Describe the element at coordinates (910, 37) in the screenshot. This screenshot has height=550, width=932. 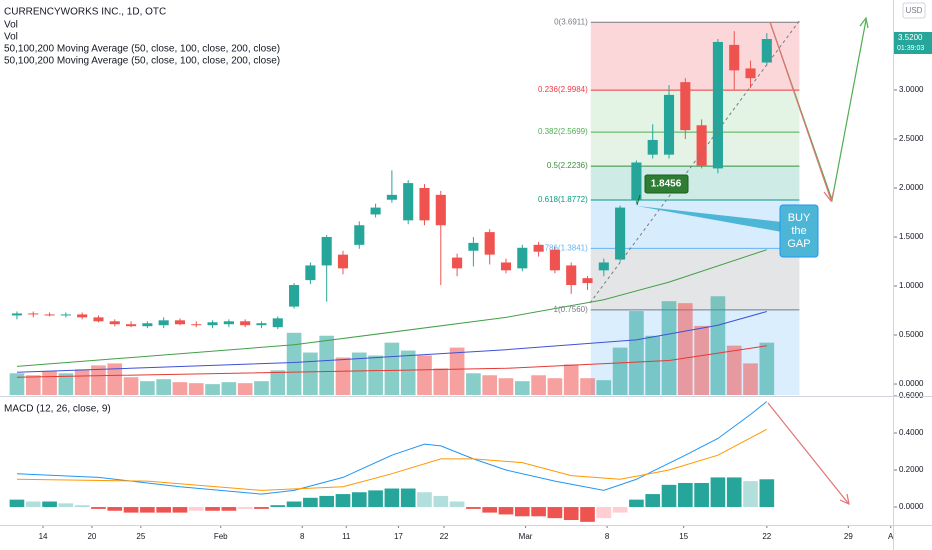
I see `price-badge-label: 3.5200` at that location.